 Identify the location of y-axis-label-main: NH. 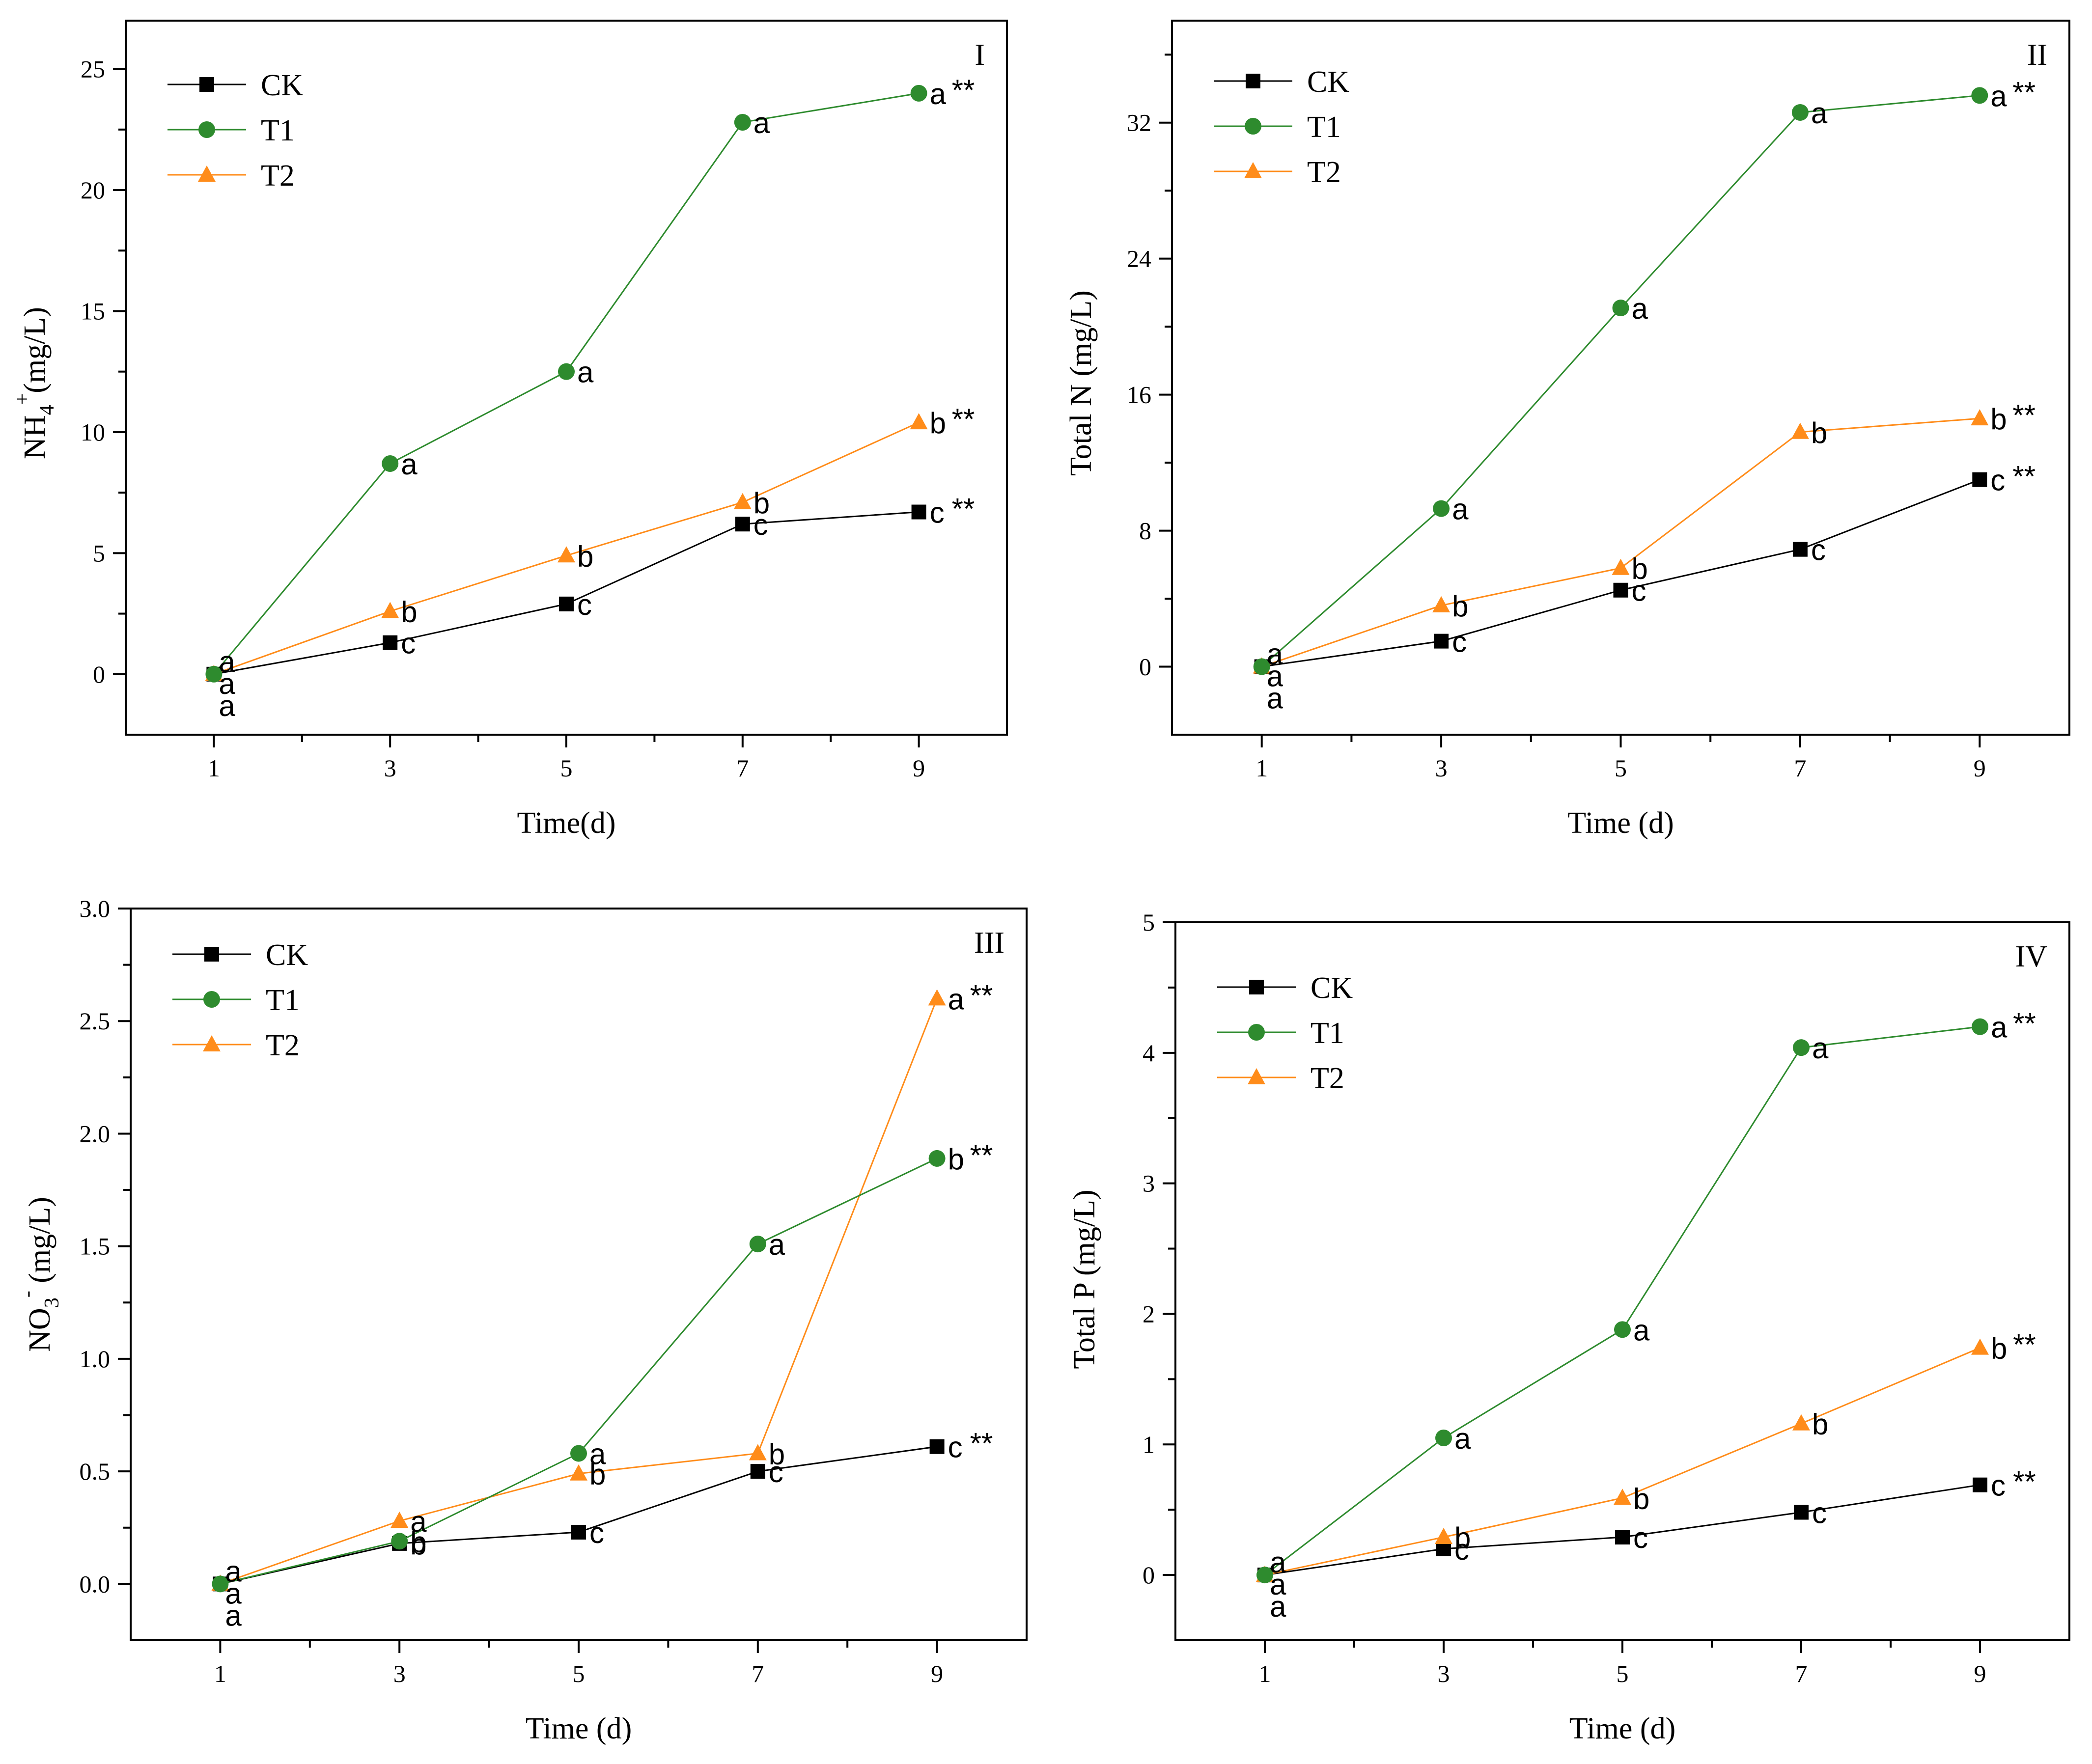
(35, 437).